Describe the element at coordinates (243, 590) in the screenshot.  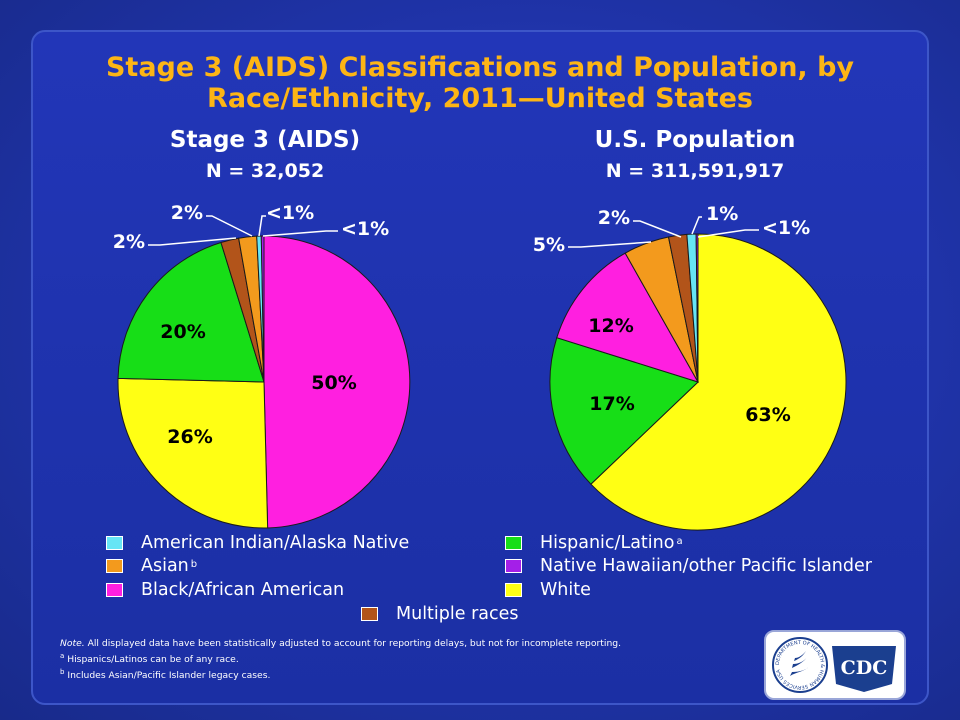
I see `legend-label: Black/African American` at that location.